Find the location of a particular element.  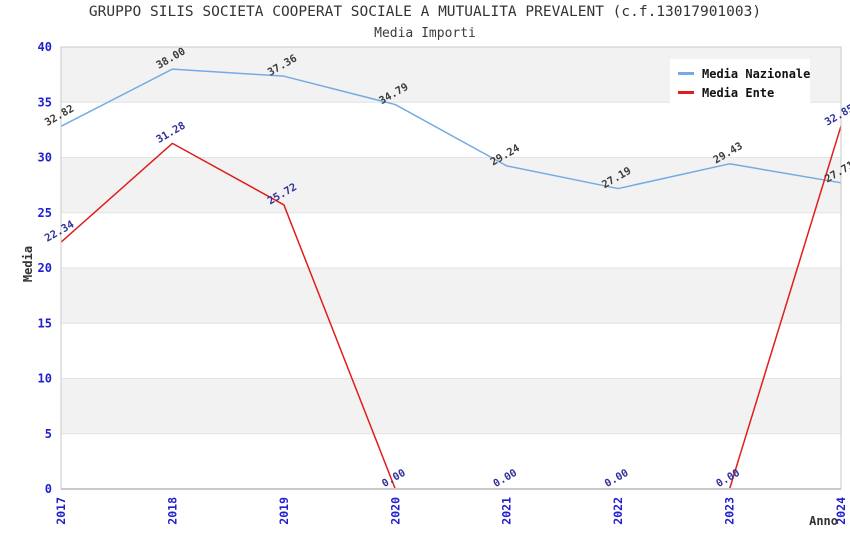

x-axis-label: Anno is located at coordinates (823, 521).